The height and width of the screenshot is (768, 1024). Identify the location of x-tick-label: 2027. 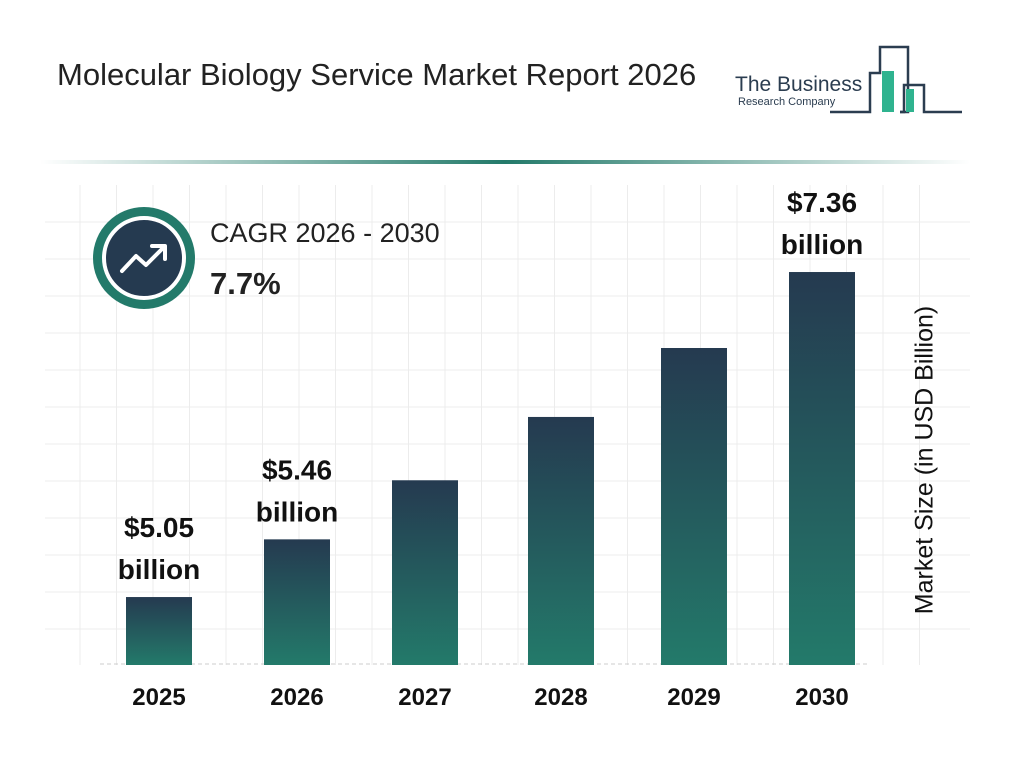
(424, 697).